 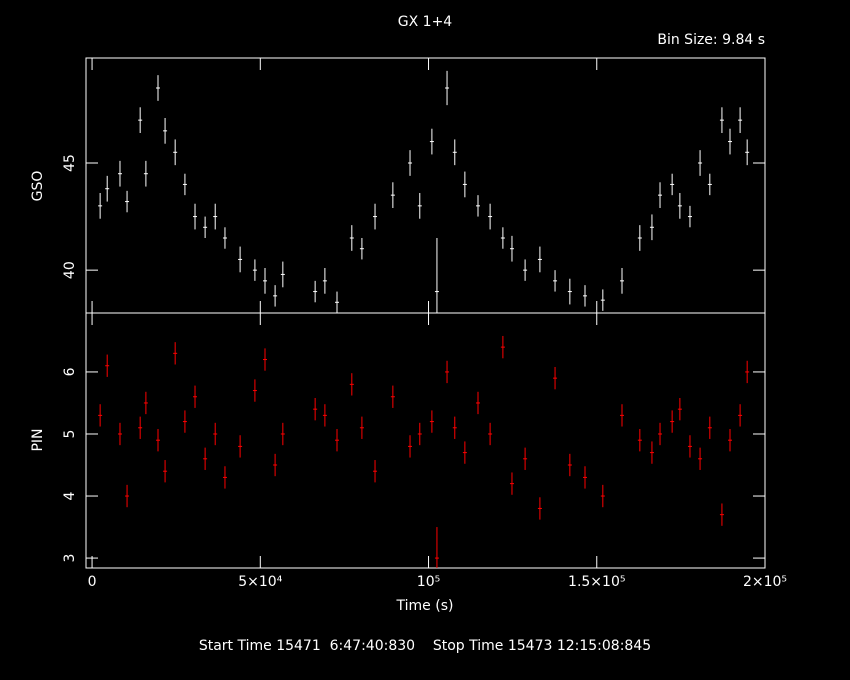 What do you see at coordinates (765, 582) in the screenshot?
I see `x-tick-label: 2×10⁵` at bounding box center [765, 582].